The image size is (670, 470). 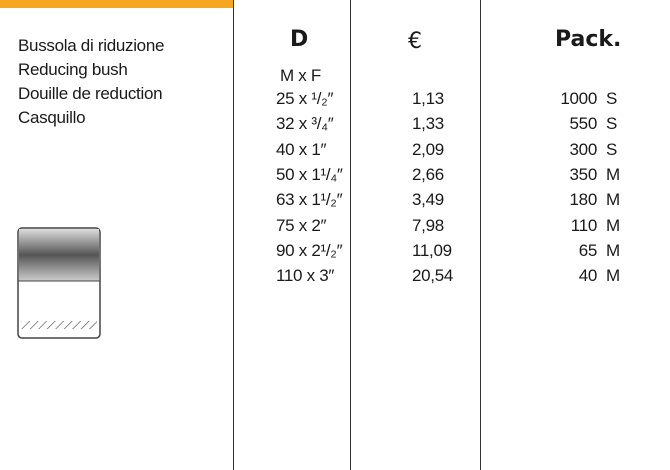 What do you see at coordinates (301, 149) in the screenshot?
I see `size-cell: 40 x 1″` at bounding box center [301, 149].